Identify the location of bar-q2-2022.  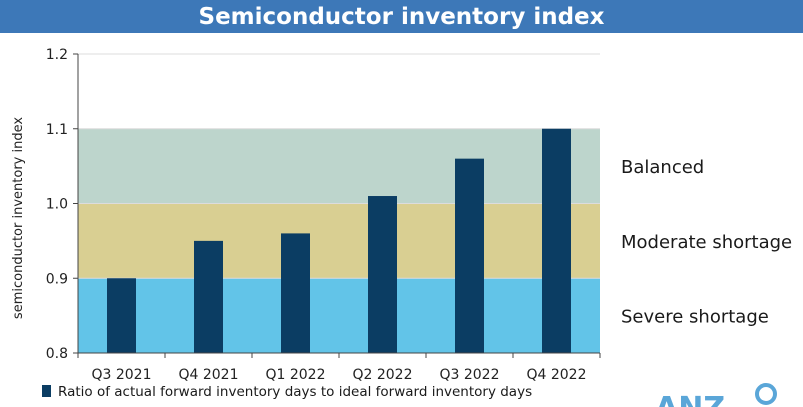
(382, 274).